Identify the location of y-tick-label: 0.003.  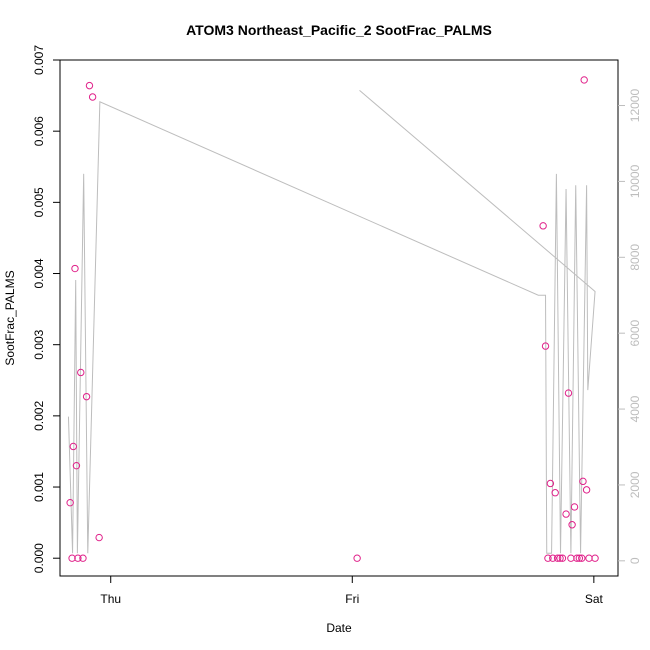
(39, 344).